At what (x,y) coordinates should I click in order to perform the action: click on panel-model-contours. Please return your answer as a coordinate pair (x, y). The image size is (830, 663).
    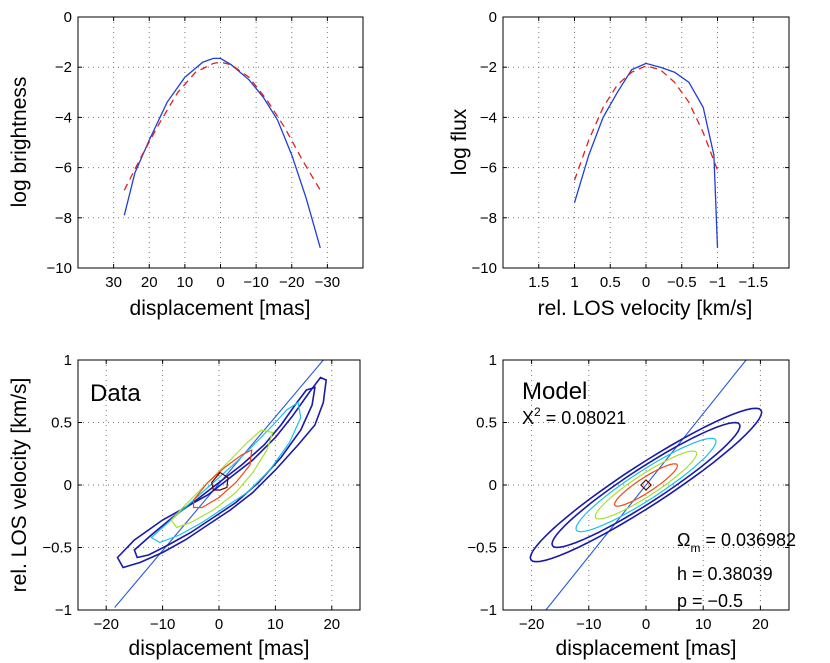
    Looking at the image, I should click on (646, 485).